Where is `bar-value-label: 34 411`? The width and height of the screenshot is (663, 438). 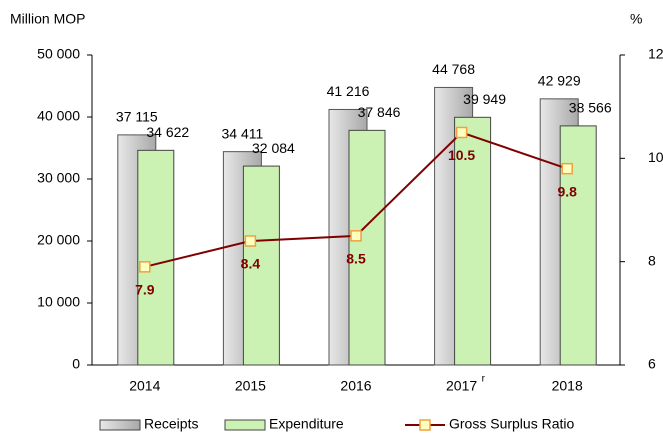 bar-value-label: 34 411 is located at coordinates (243, 133).